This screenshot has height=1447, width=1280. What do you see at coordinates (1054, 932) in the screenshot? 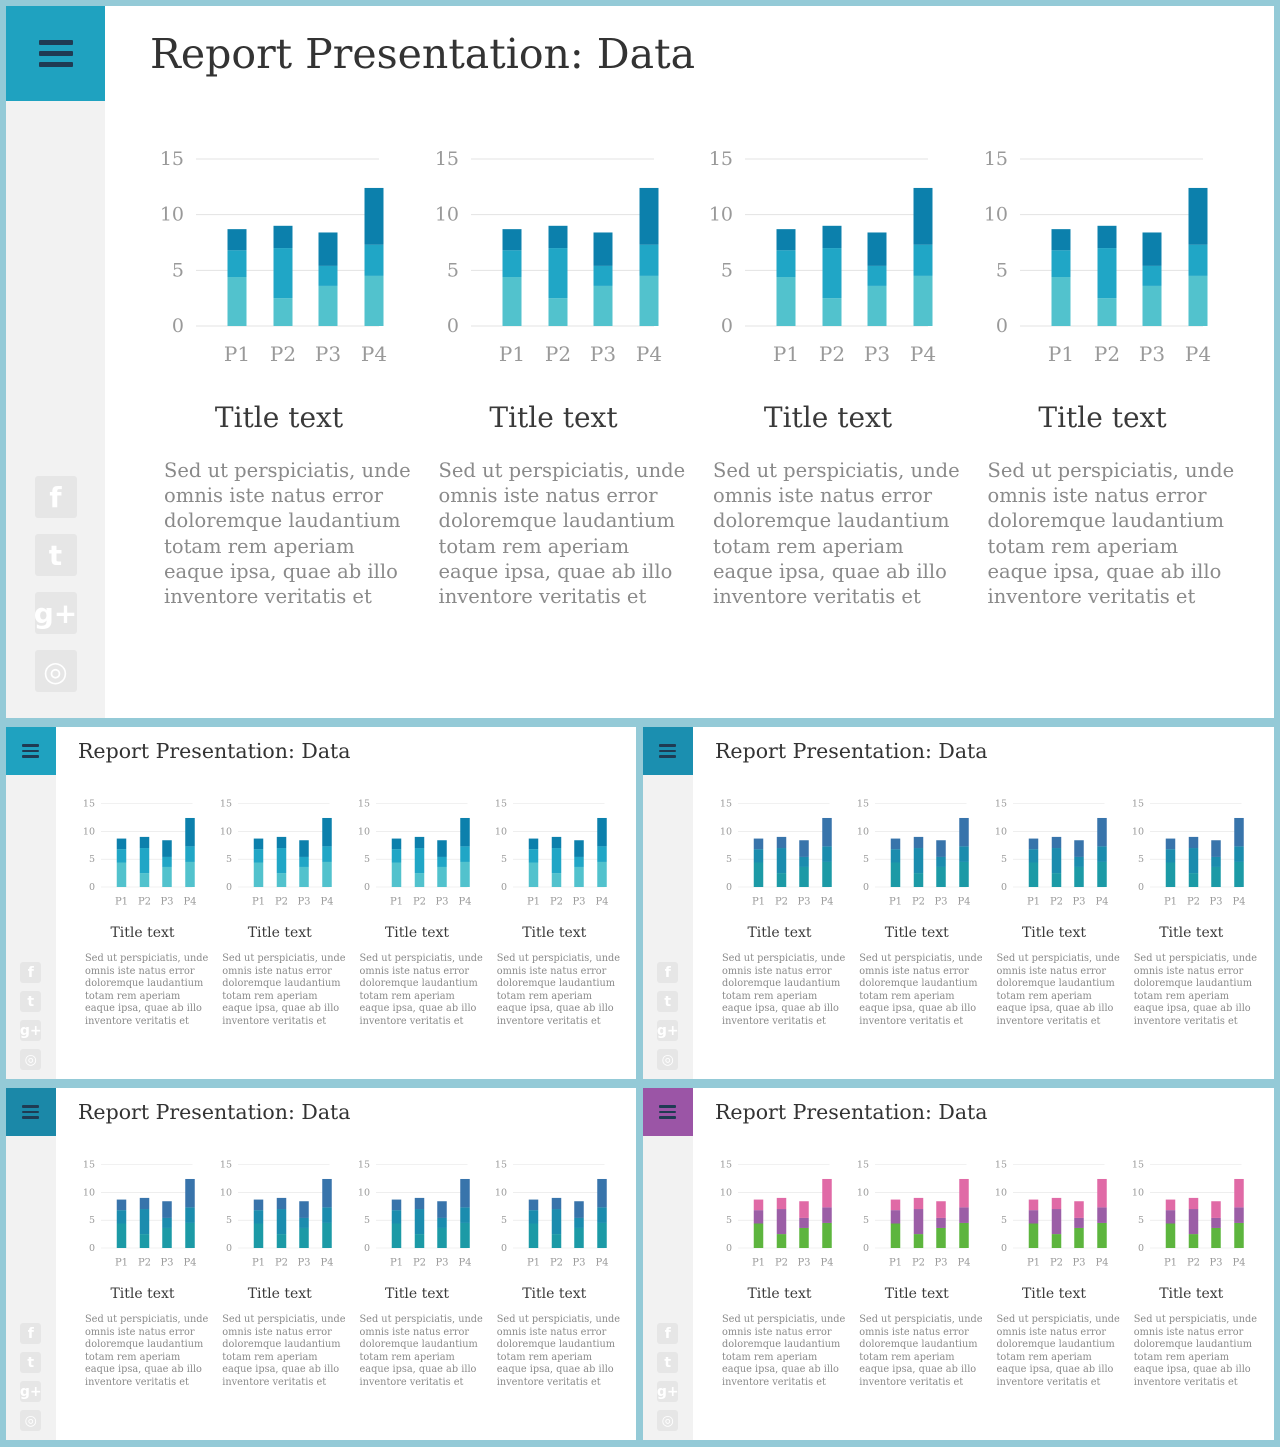
I see `panel-title: Title text` at bounding box center [1054, 932].